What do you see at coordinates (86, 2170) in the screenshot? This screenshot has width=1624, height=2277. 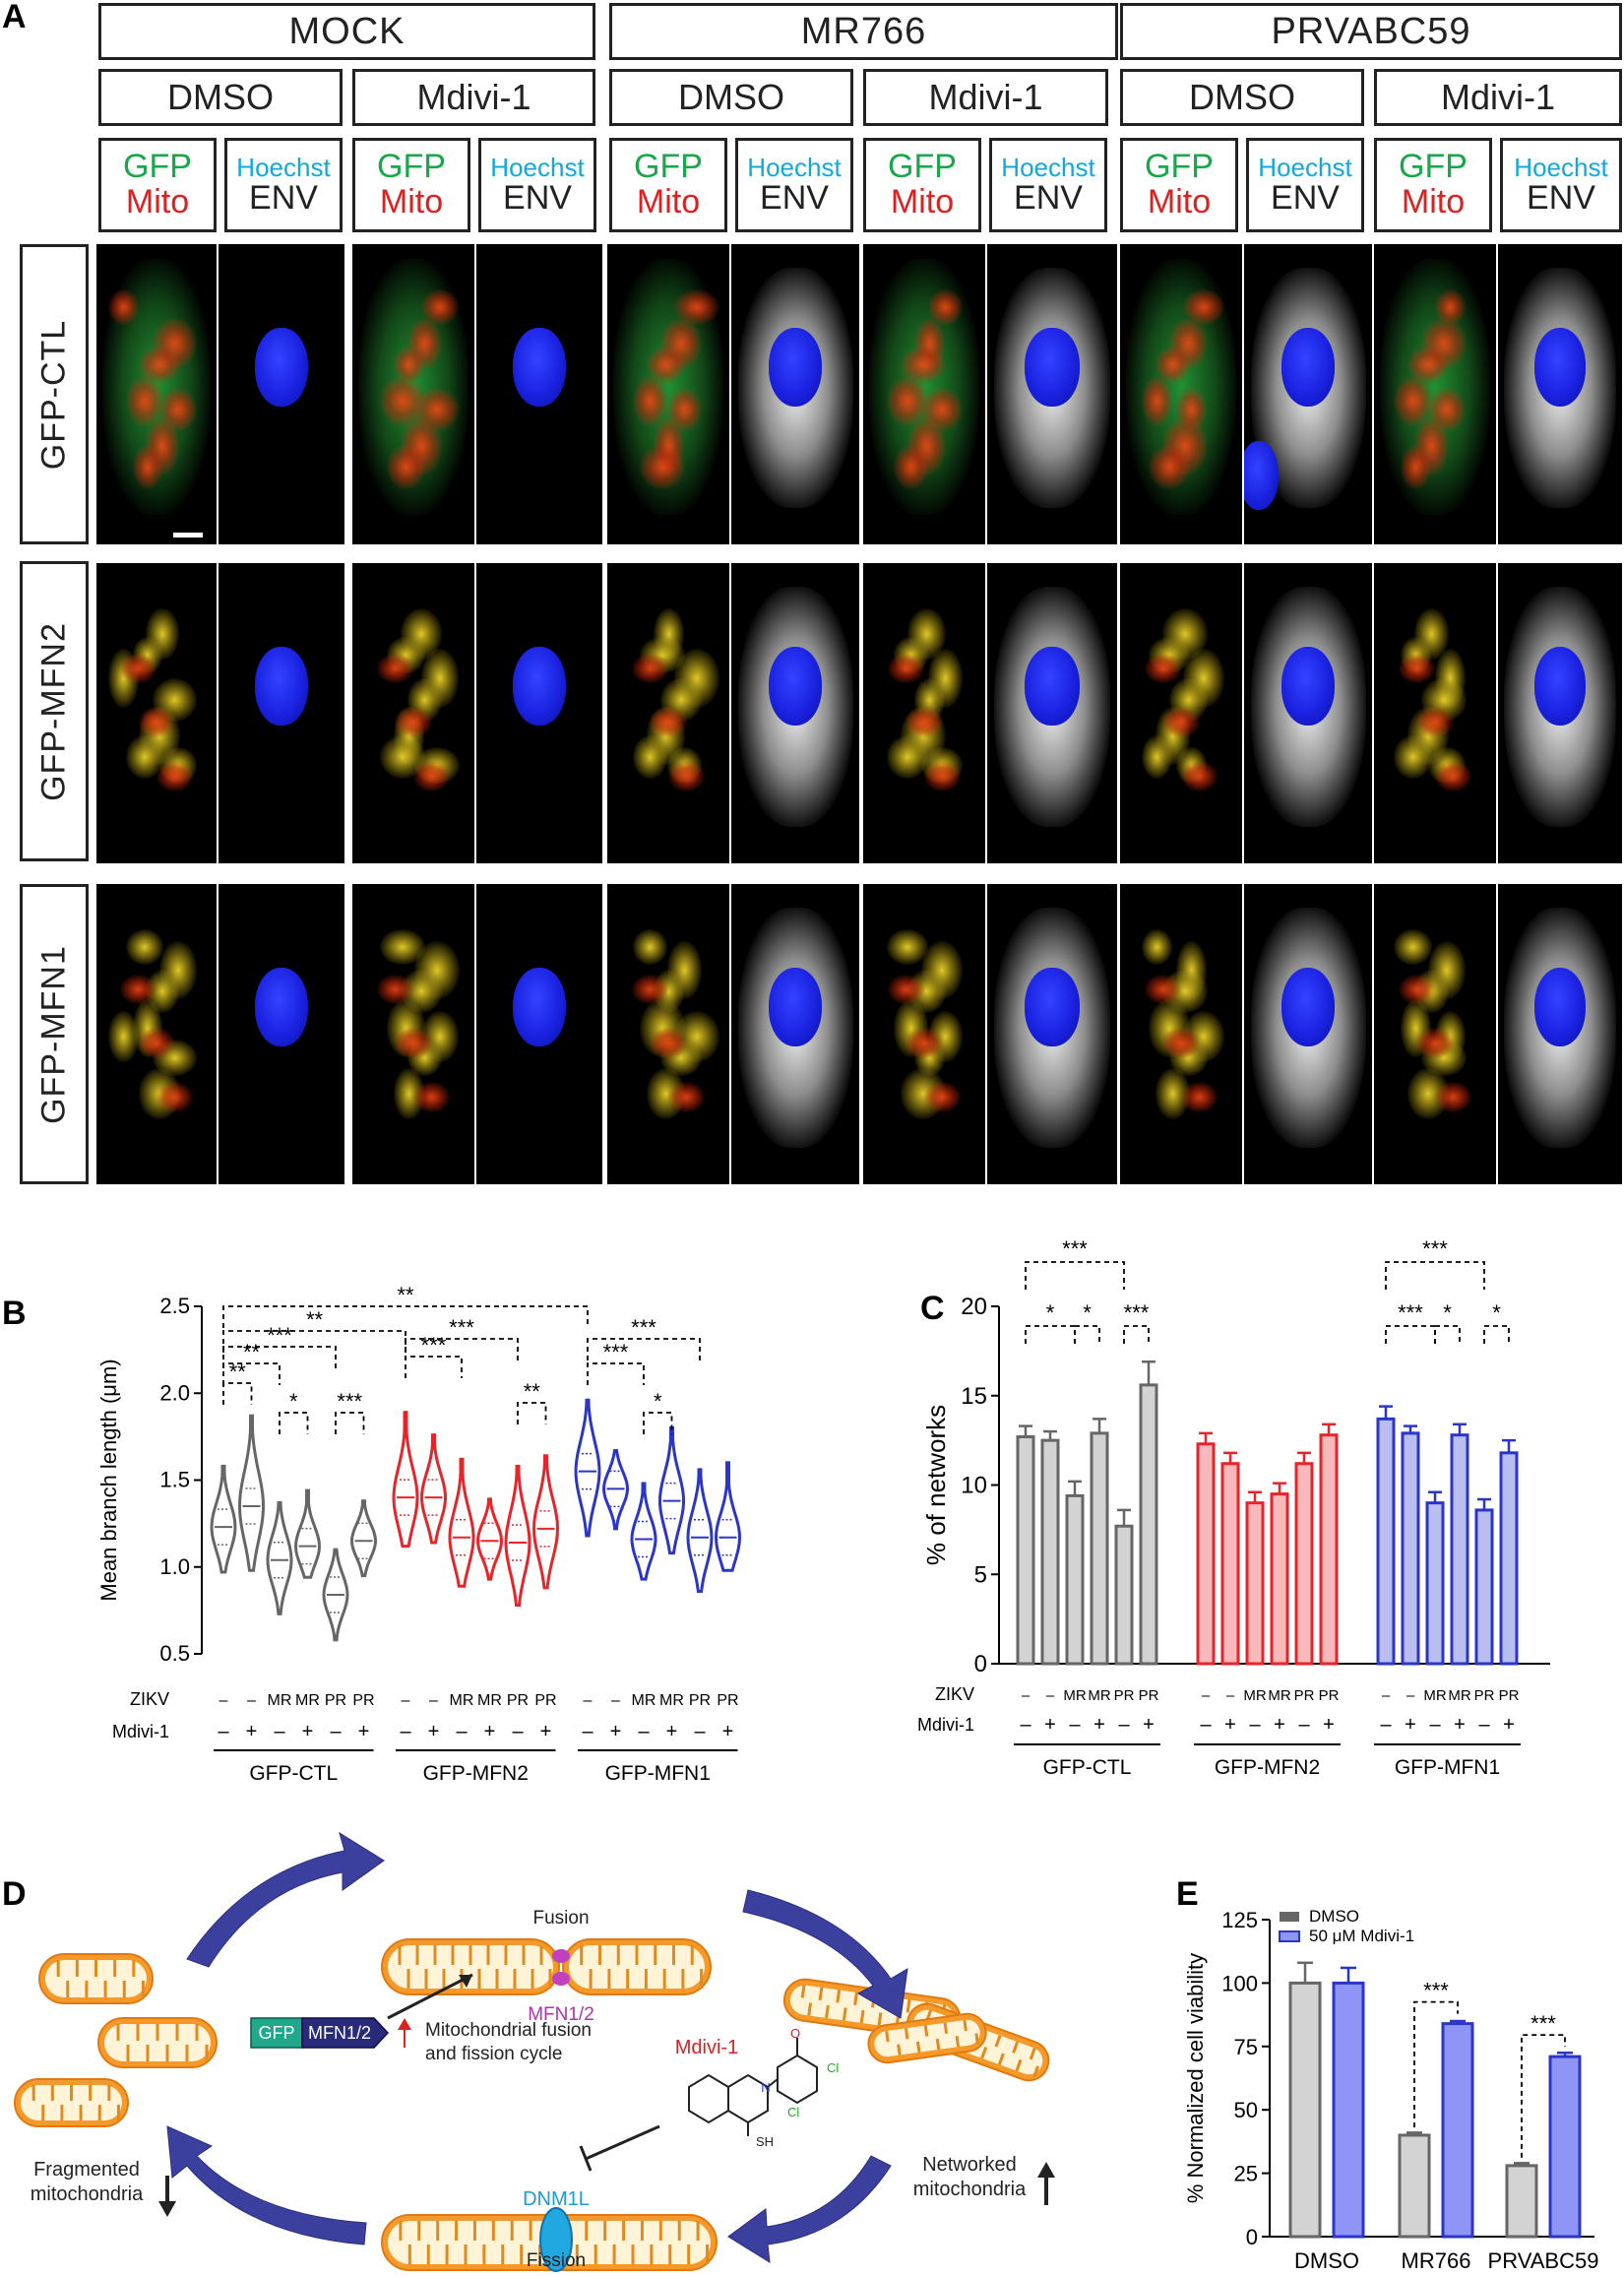 I see `label-fragmented-1: Fragmented` at bounding box center [86, 2170].